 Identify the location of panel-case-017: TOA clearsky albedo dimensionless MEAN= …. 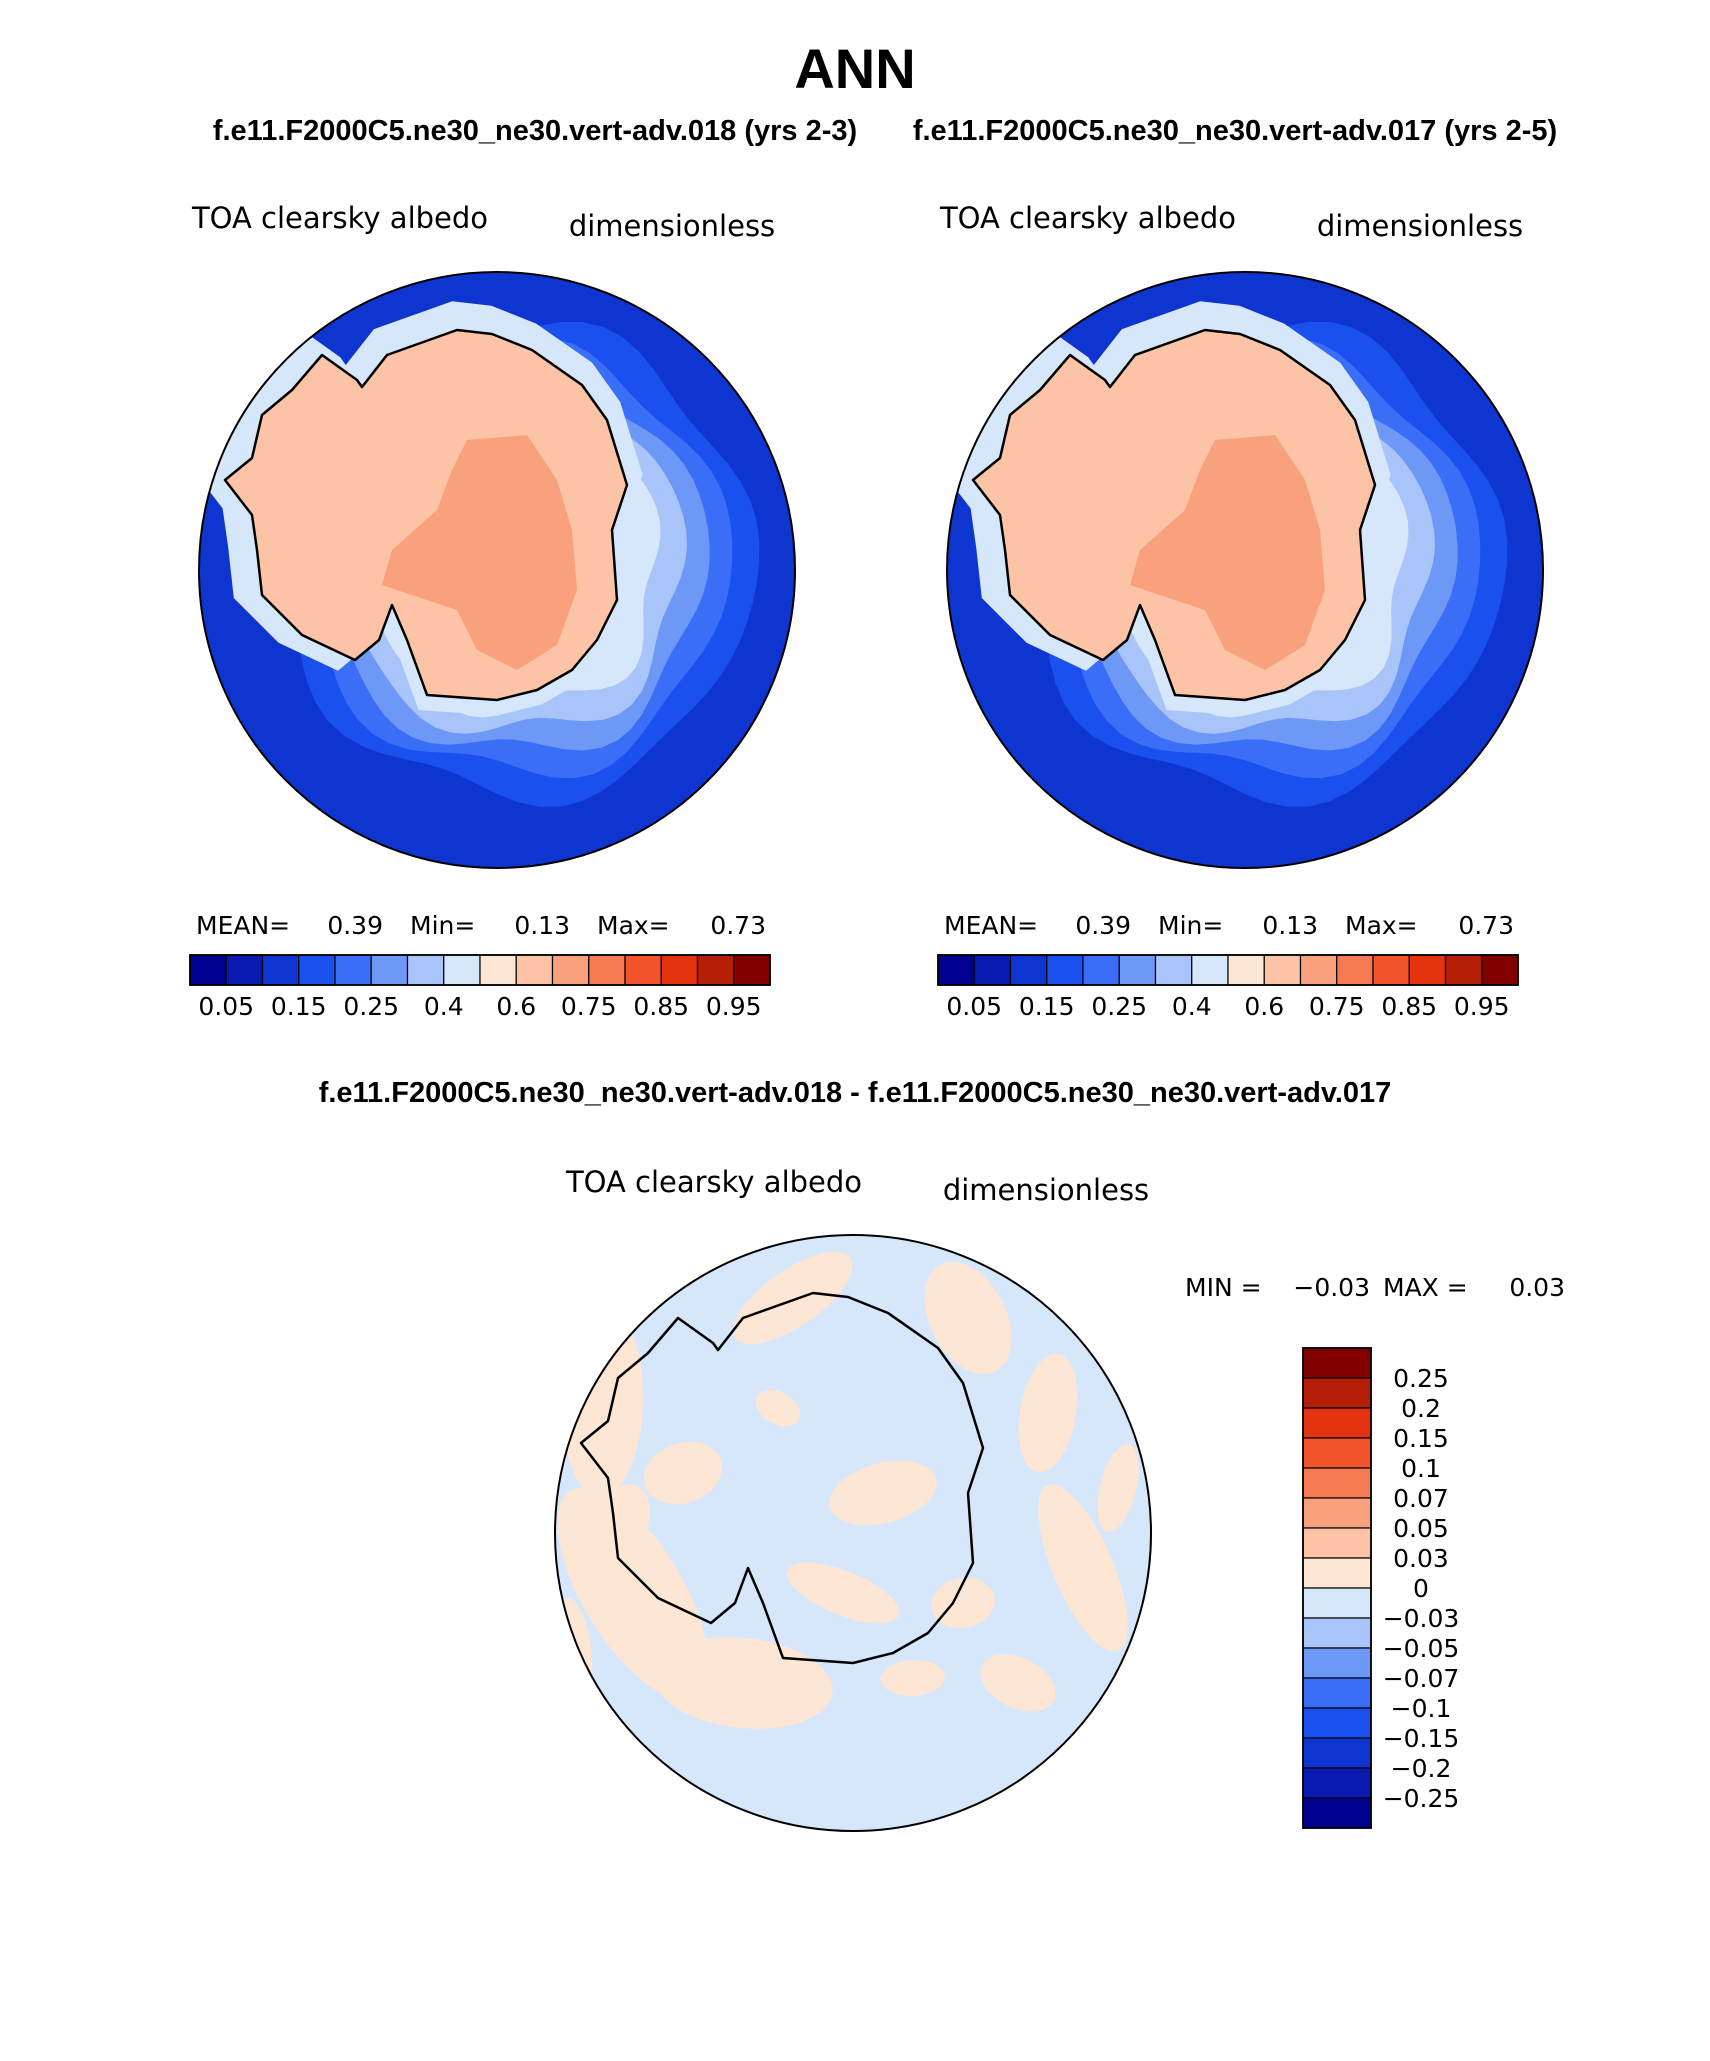
(1240, 611).